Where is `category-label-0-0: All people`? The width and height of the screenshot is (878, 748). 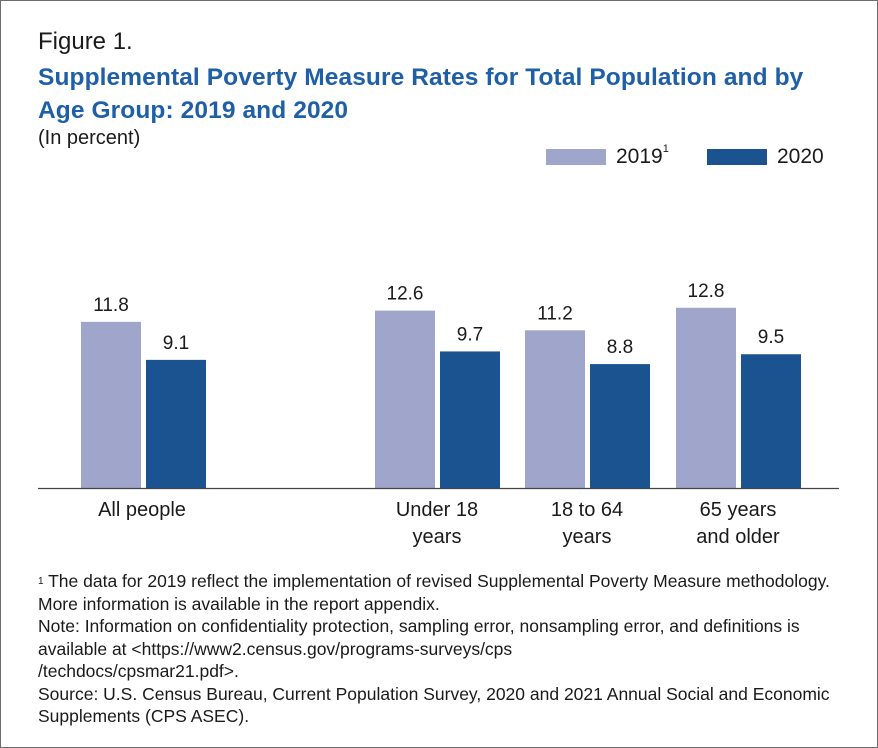 category-label-0-0: All people is located at coordinates (142, 510).